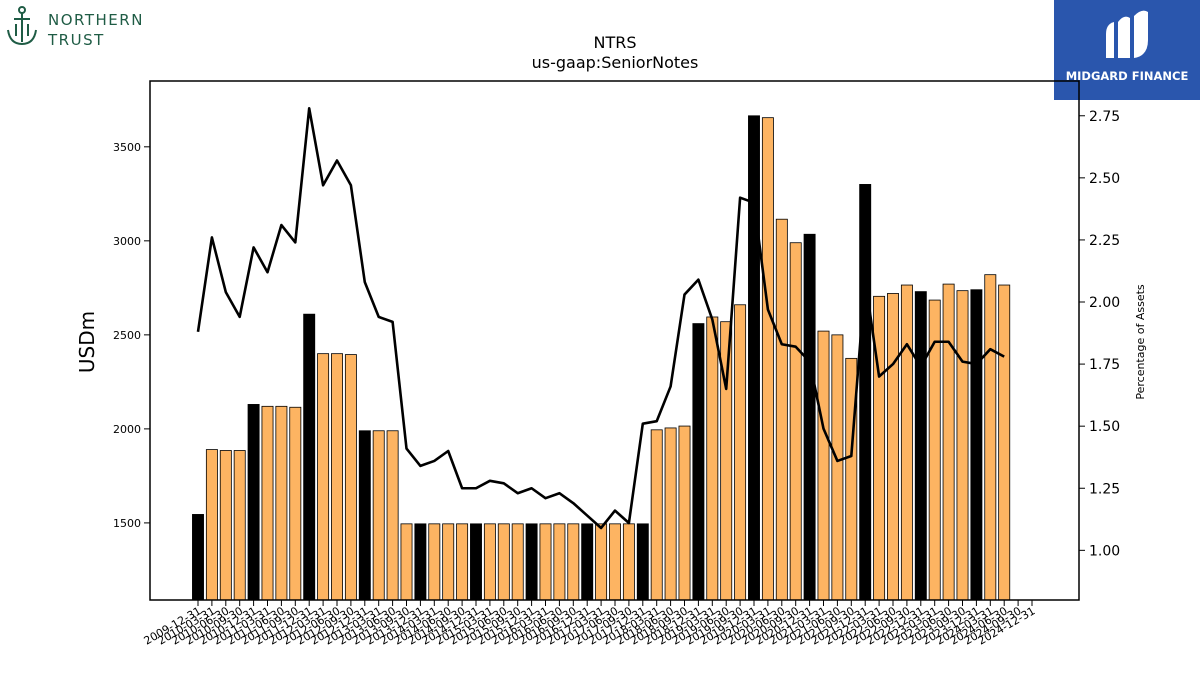 Image resolution: width=1200 pixels, height=675 pixels. I want to click on y2-tick-label-1: 1.00, so click(1104, 551).